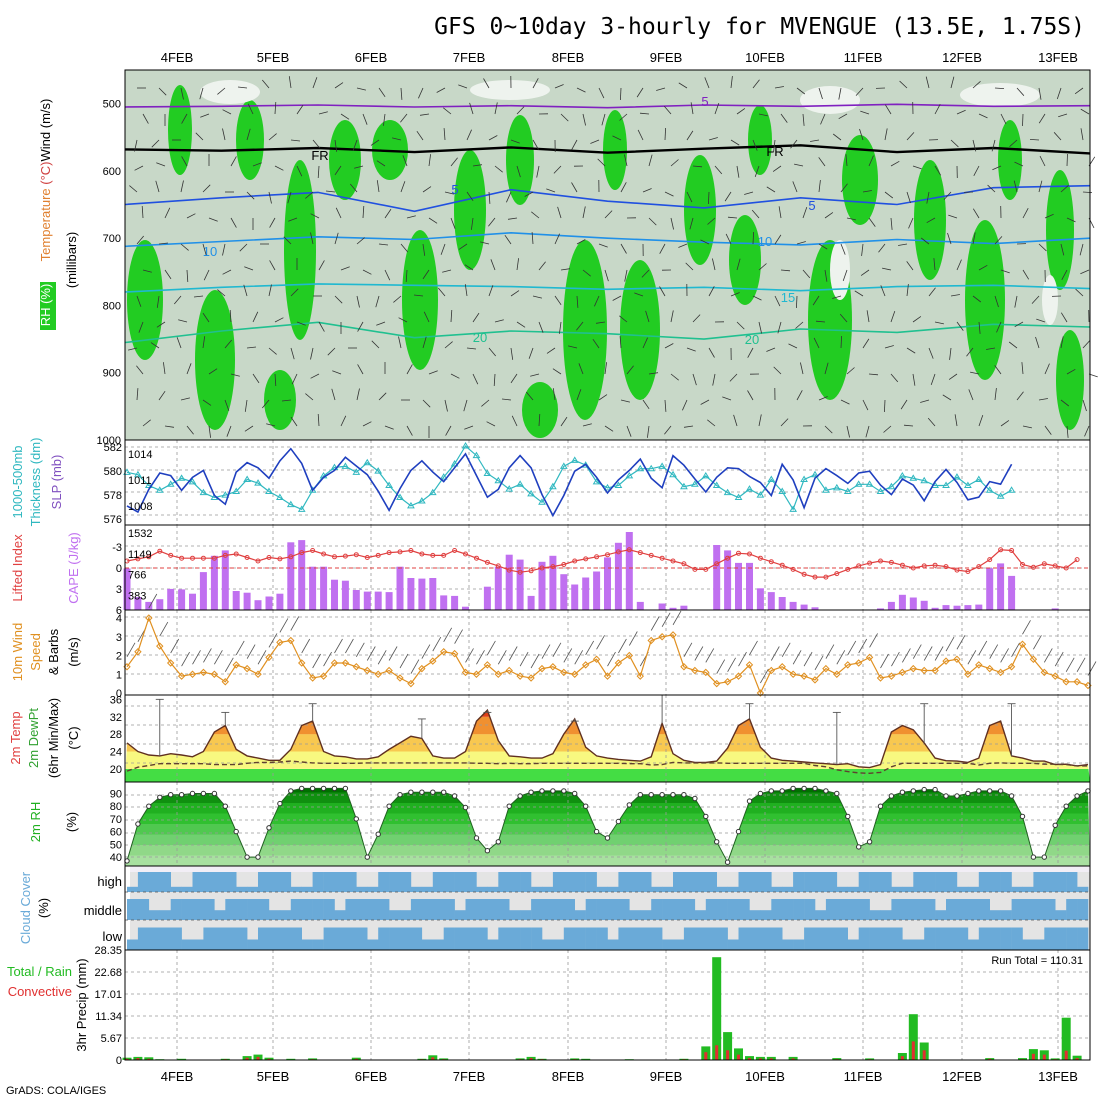  What do you see at coordinates (774, 151) in the screenshot?
I see `isotherm-label: FR` at bounding box center [774, 151].